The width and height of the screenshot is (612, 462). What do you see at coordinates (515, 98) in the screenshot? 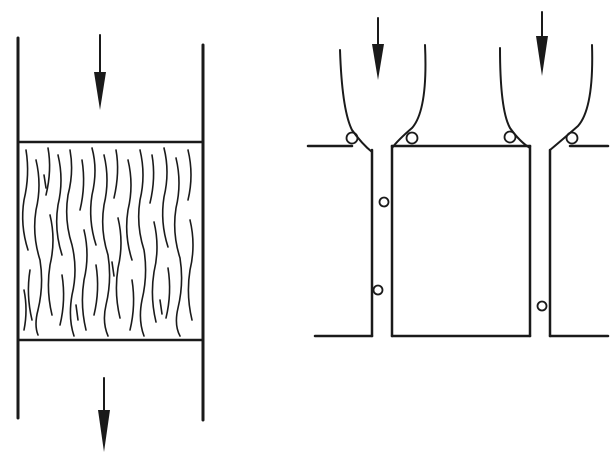
I see `funnel-right-outer` at bounding box center [515, 98].